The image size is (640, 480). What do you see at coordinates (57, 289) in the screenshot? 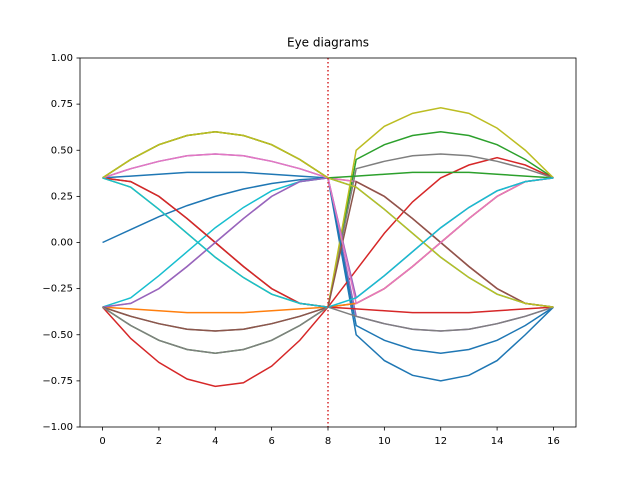
I see `y-tick-label: −0.25` at bounding box center [57, 289].